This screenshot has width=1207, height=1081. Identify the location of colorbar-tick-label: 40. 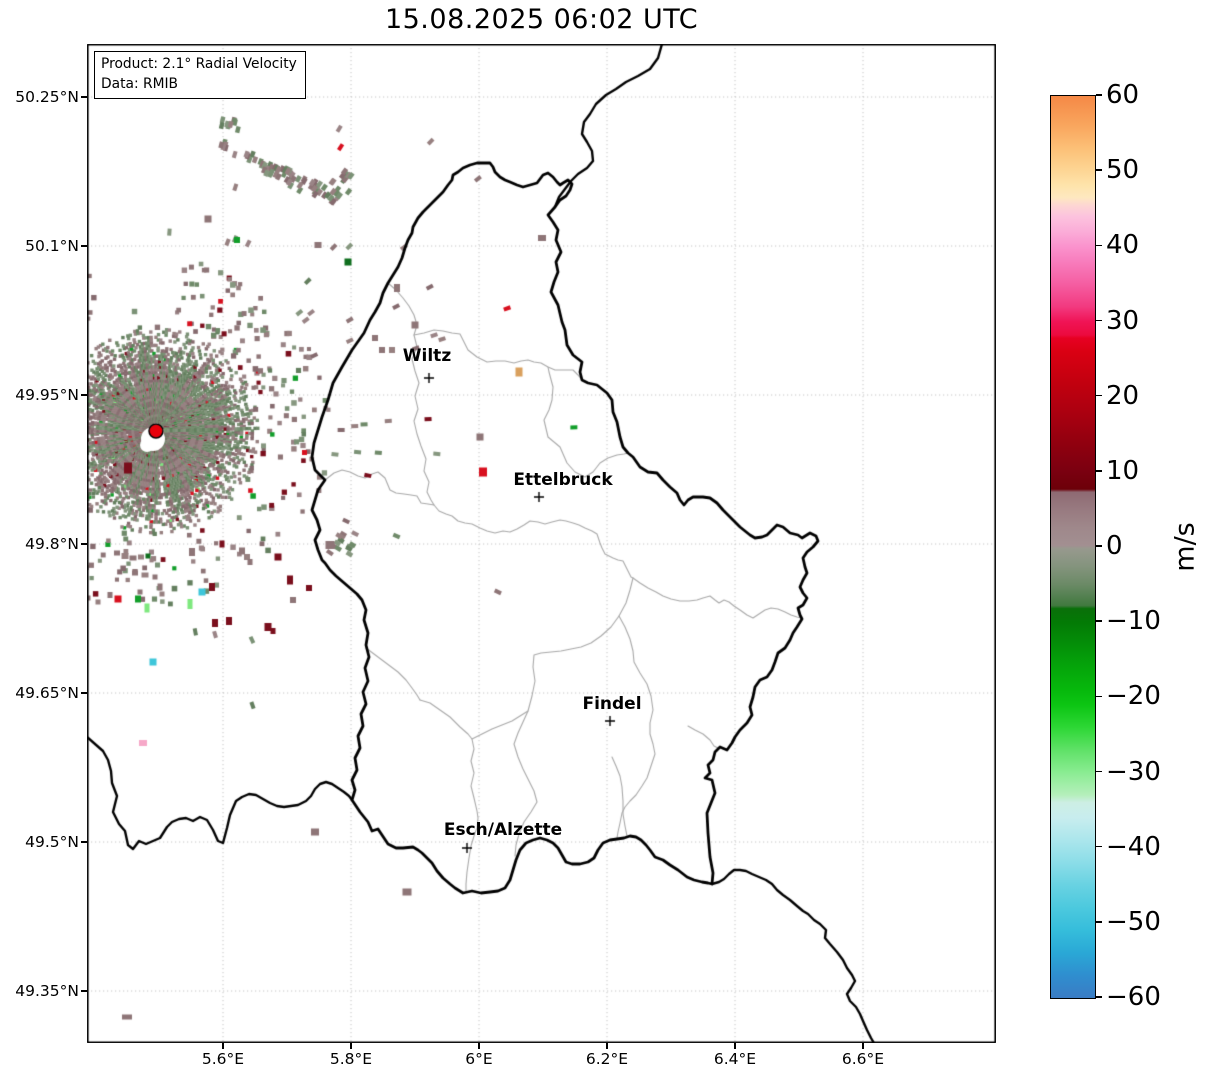
(1123, 245).